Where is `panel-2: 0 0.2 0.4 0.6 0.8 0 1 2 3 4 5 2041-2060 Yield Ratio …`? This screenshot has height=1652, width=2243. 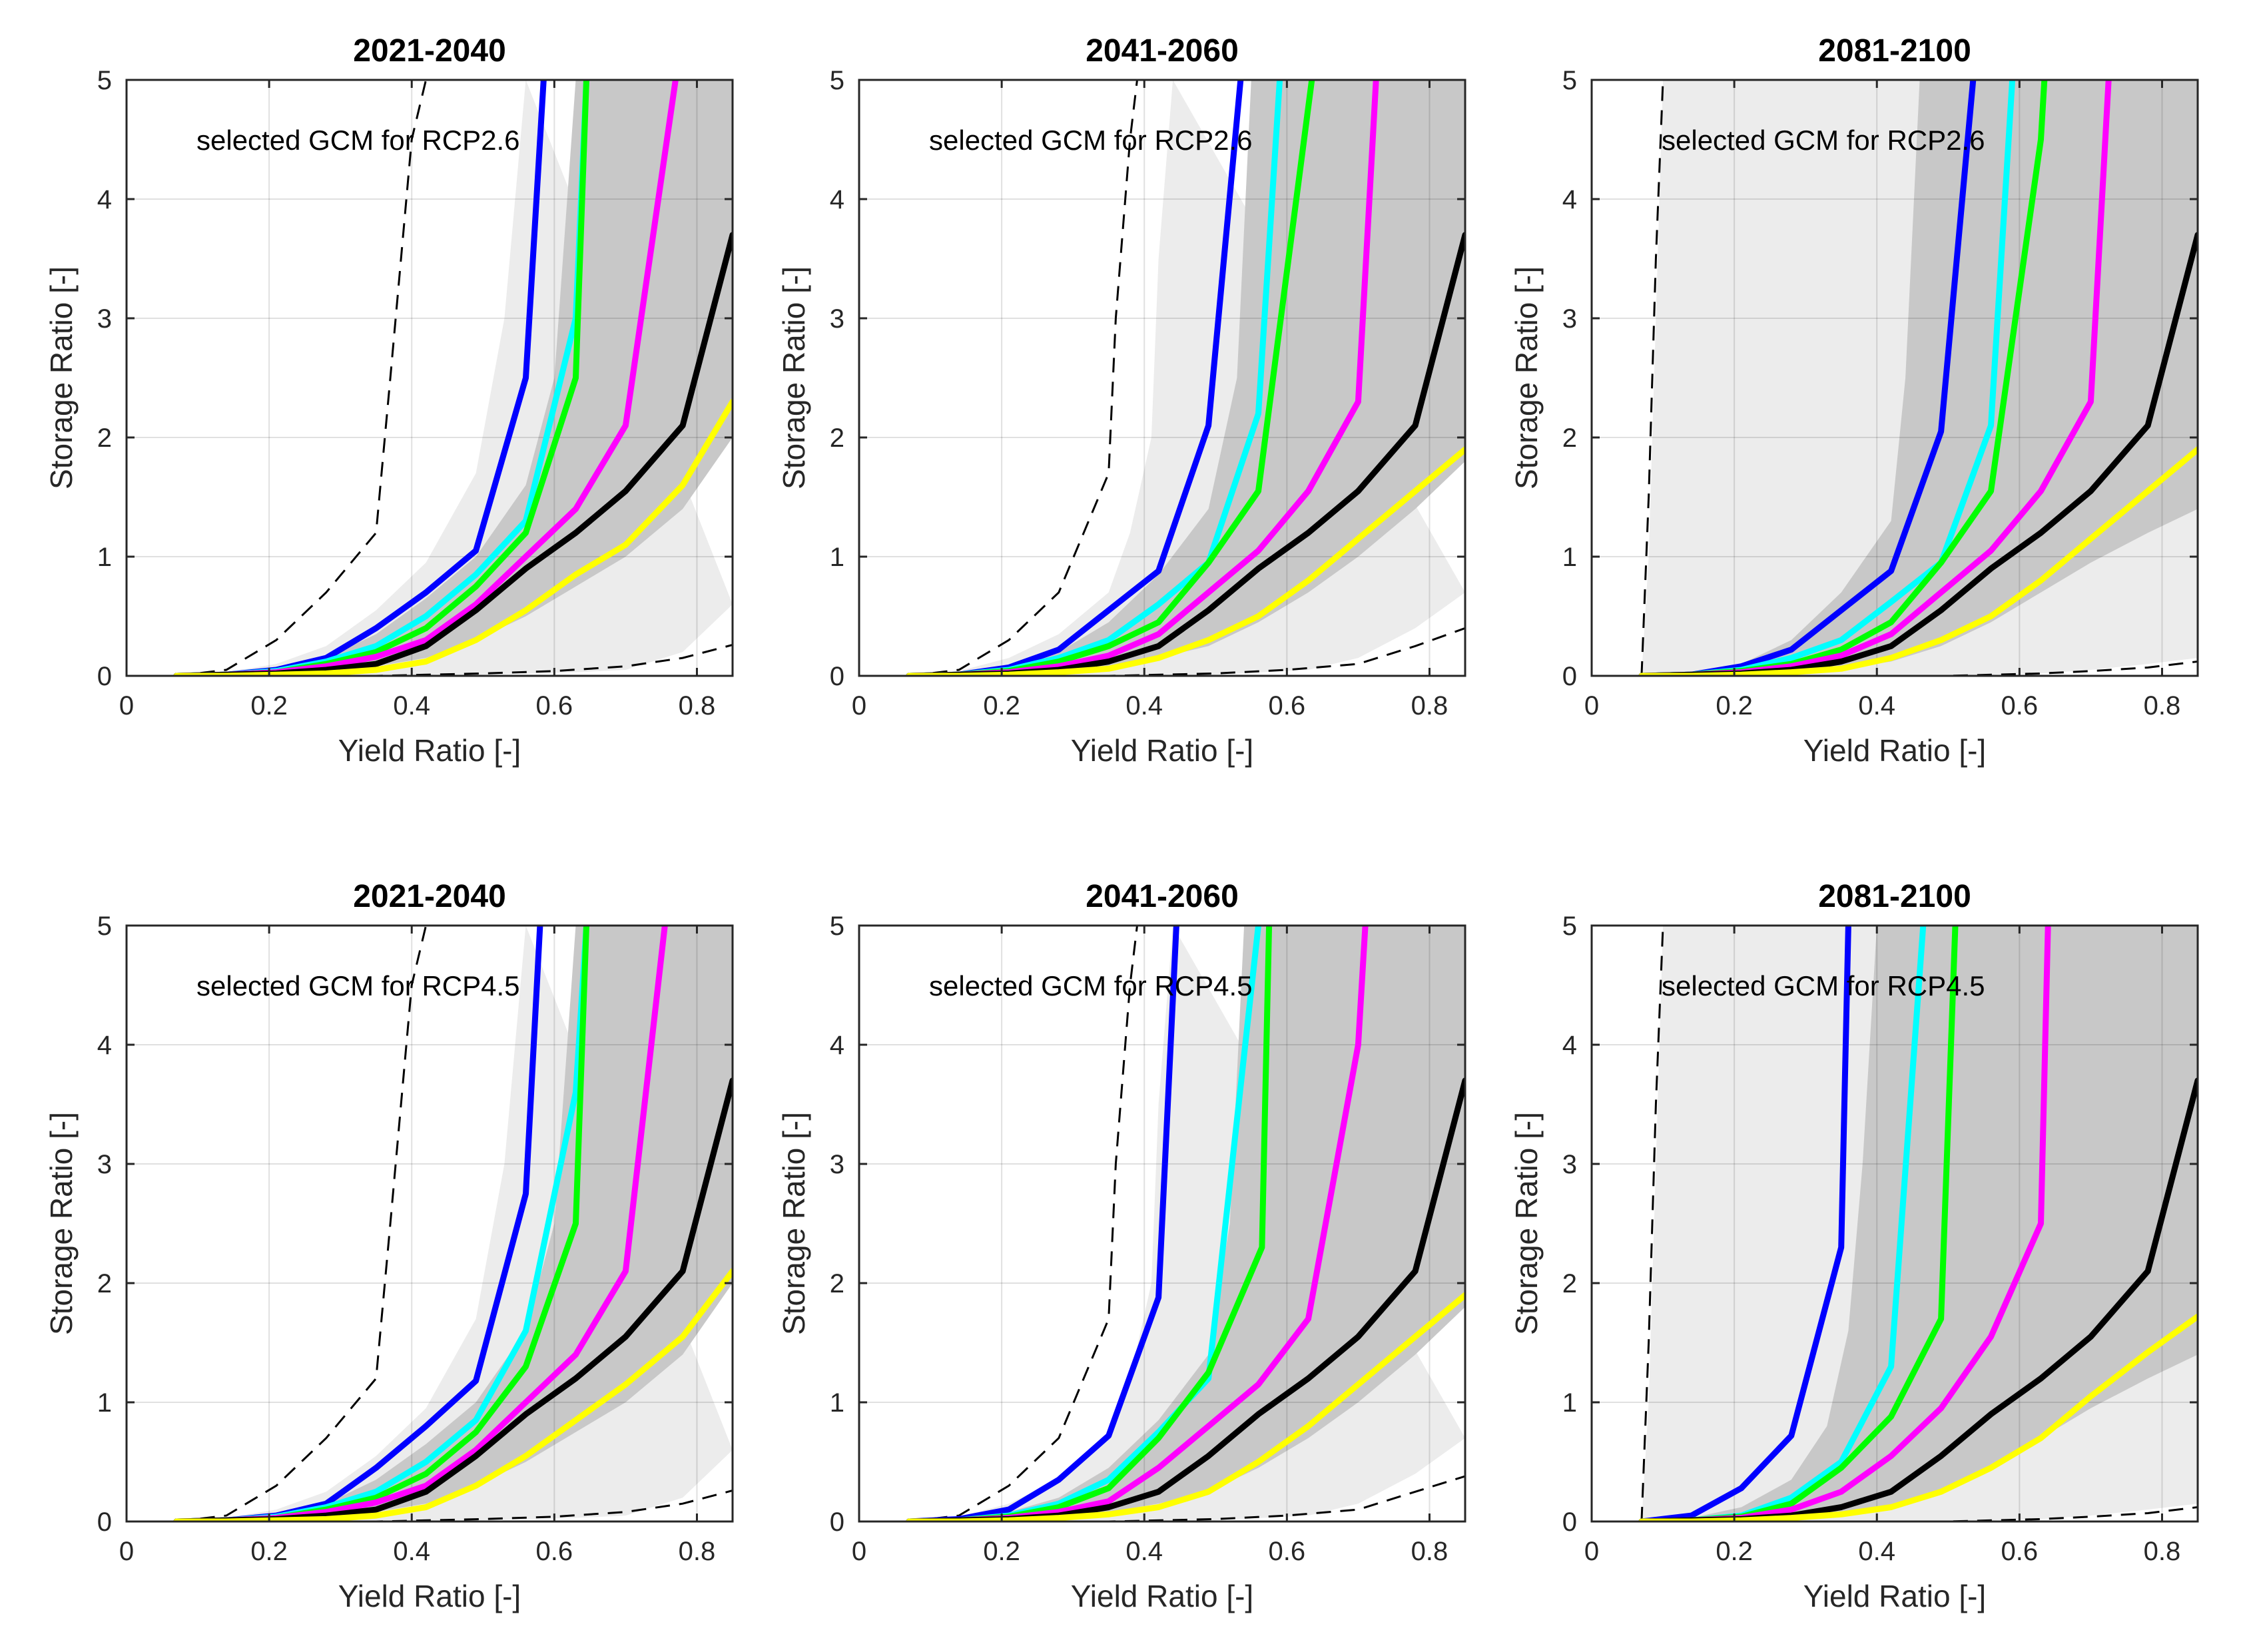 panel-2: 0 0.2 0.4 0.6 0.8 0 1 2 3 4 5 2041-2060 Yield Ratio … is located at coordinates (1121, 400).